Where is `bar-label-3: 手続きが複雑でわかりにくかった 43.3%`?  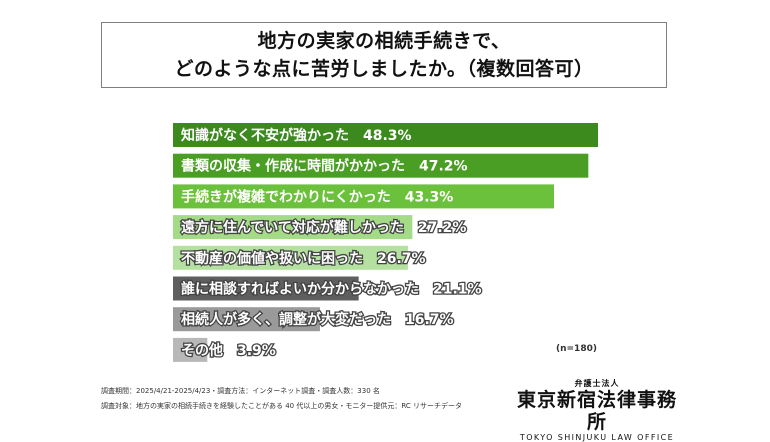
bar-label-3: 手続きが複雑でわかりにくかった 43.3% is located at coordinates (317, 196).